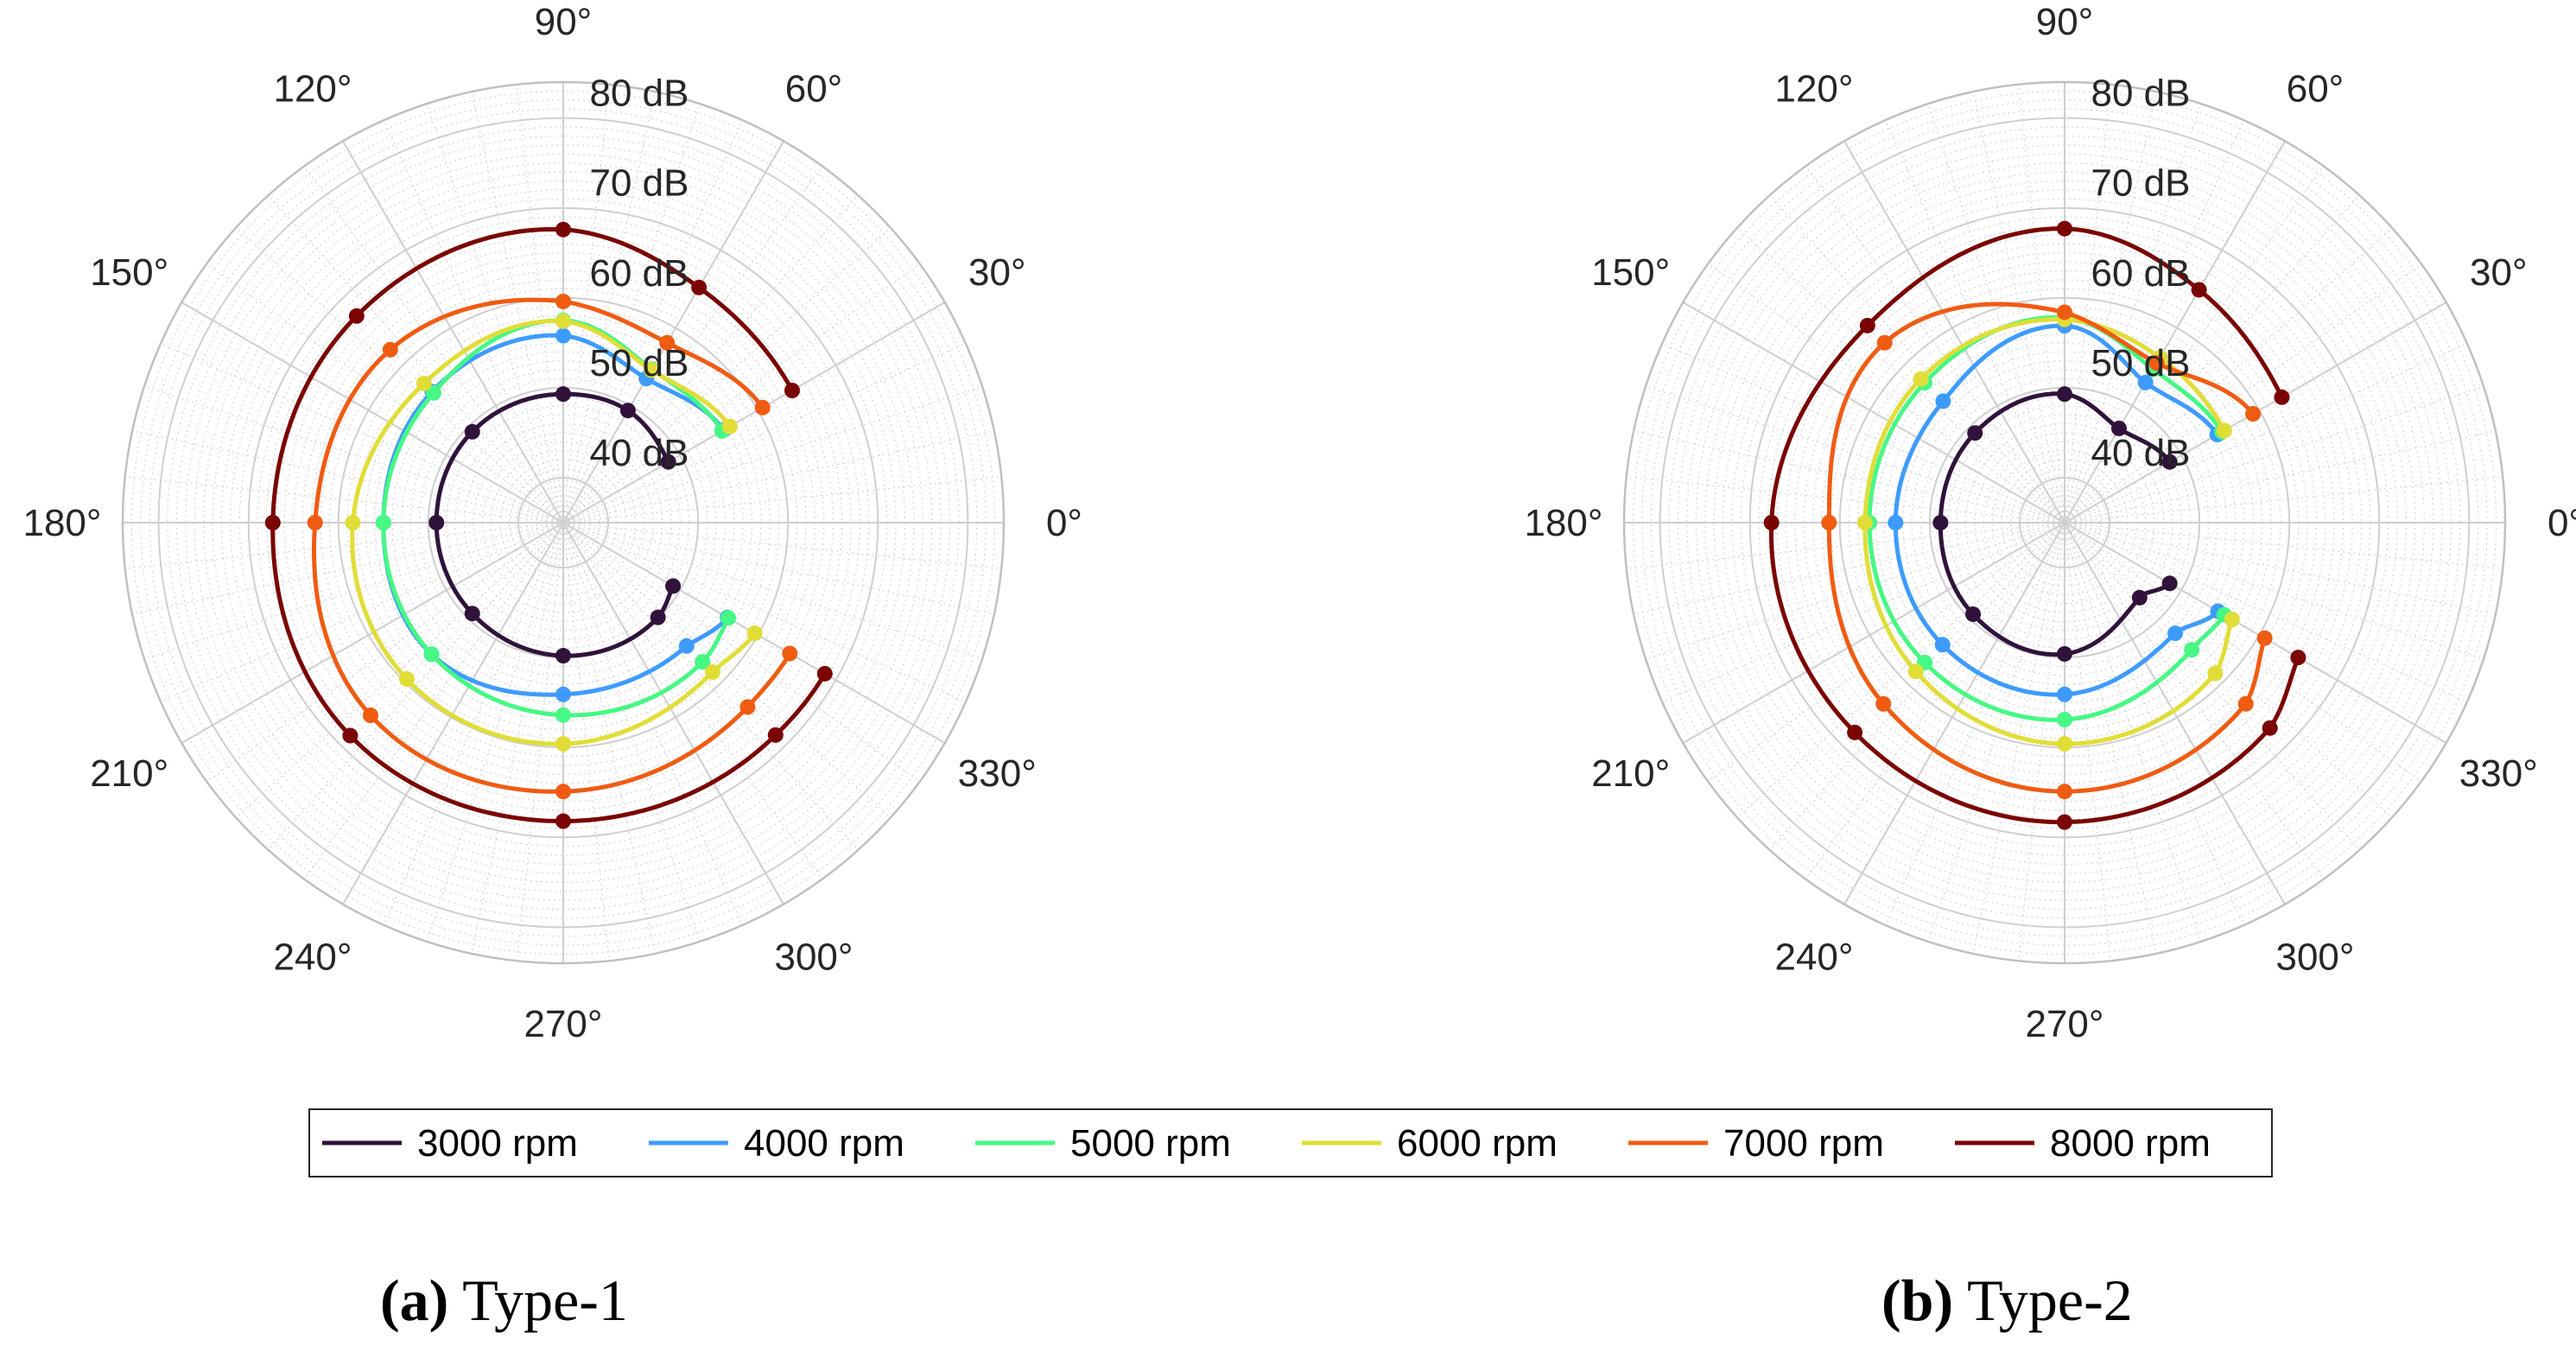 Image resolution: width=2576 pixels, height=1371 pixels. I want to click on angle-tick-label: 120°, so click(1813, 90).